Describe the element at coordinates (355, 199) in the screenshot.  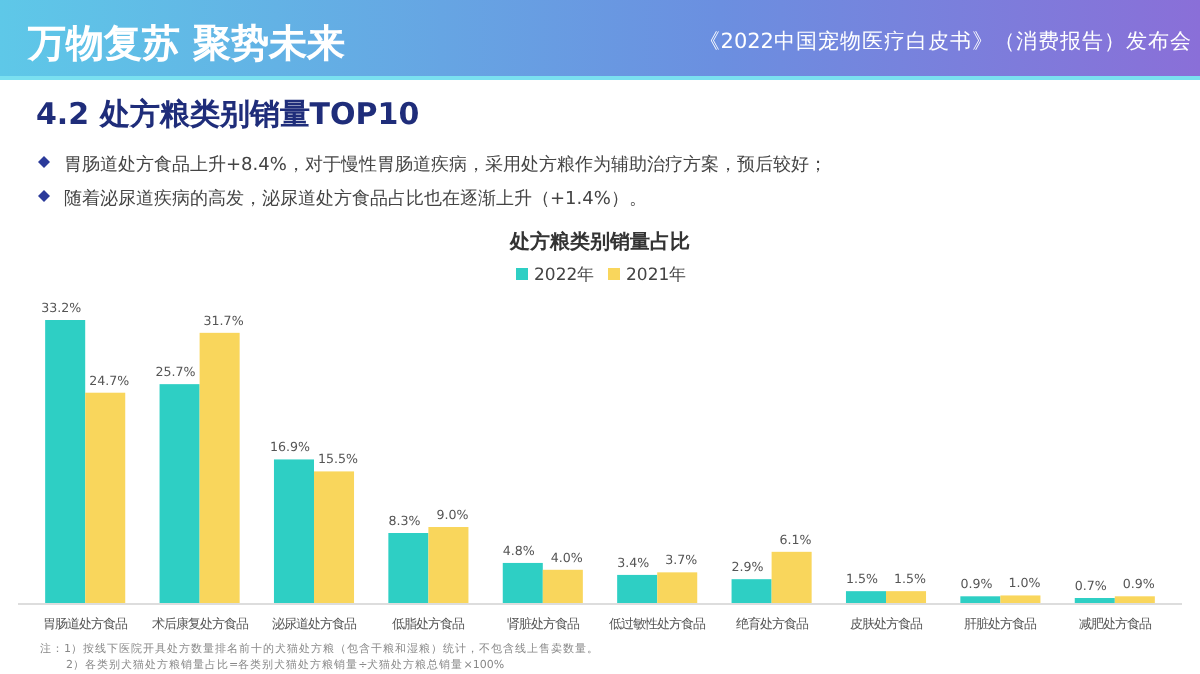
I see `text: 随着泌尿道疾病的高发，泌尿道处方食品占比也在逐渐上升（+1.4%）。` at that location.